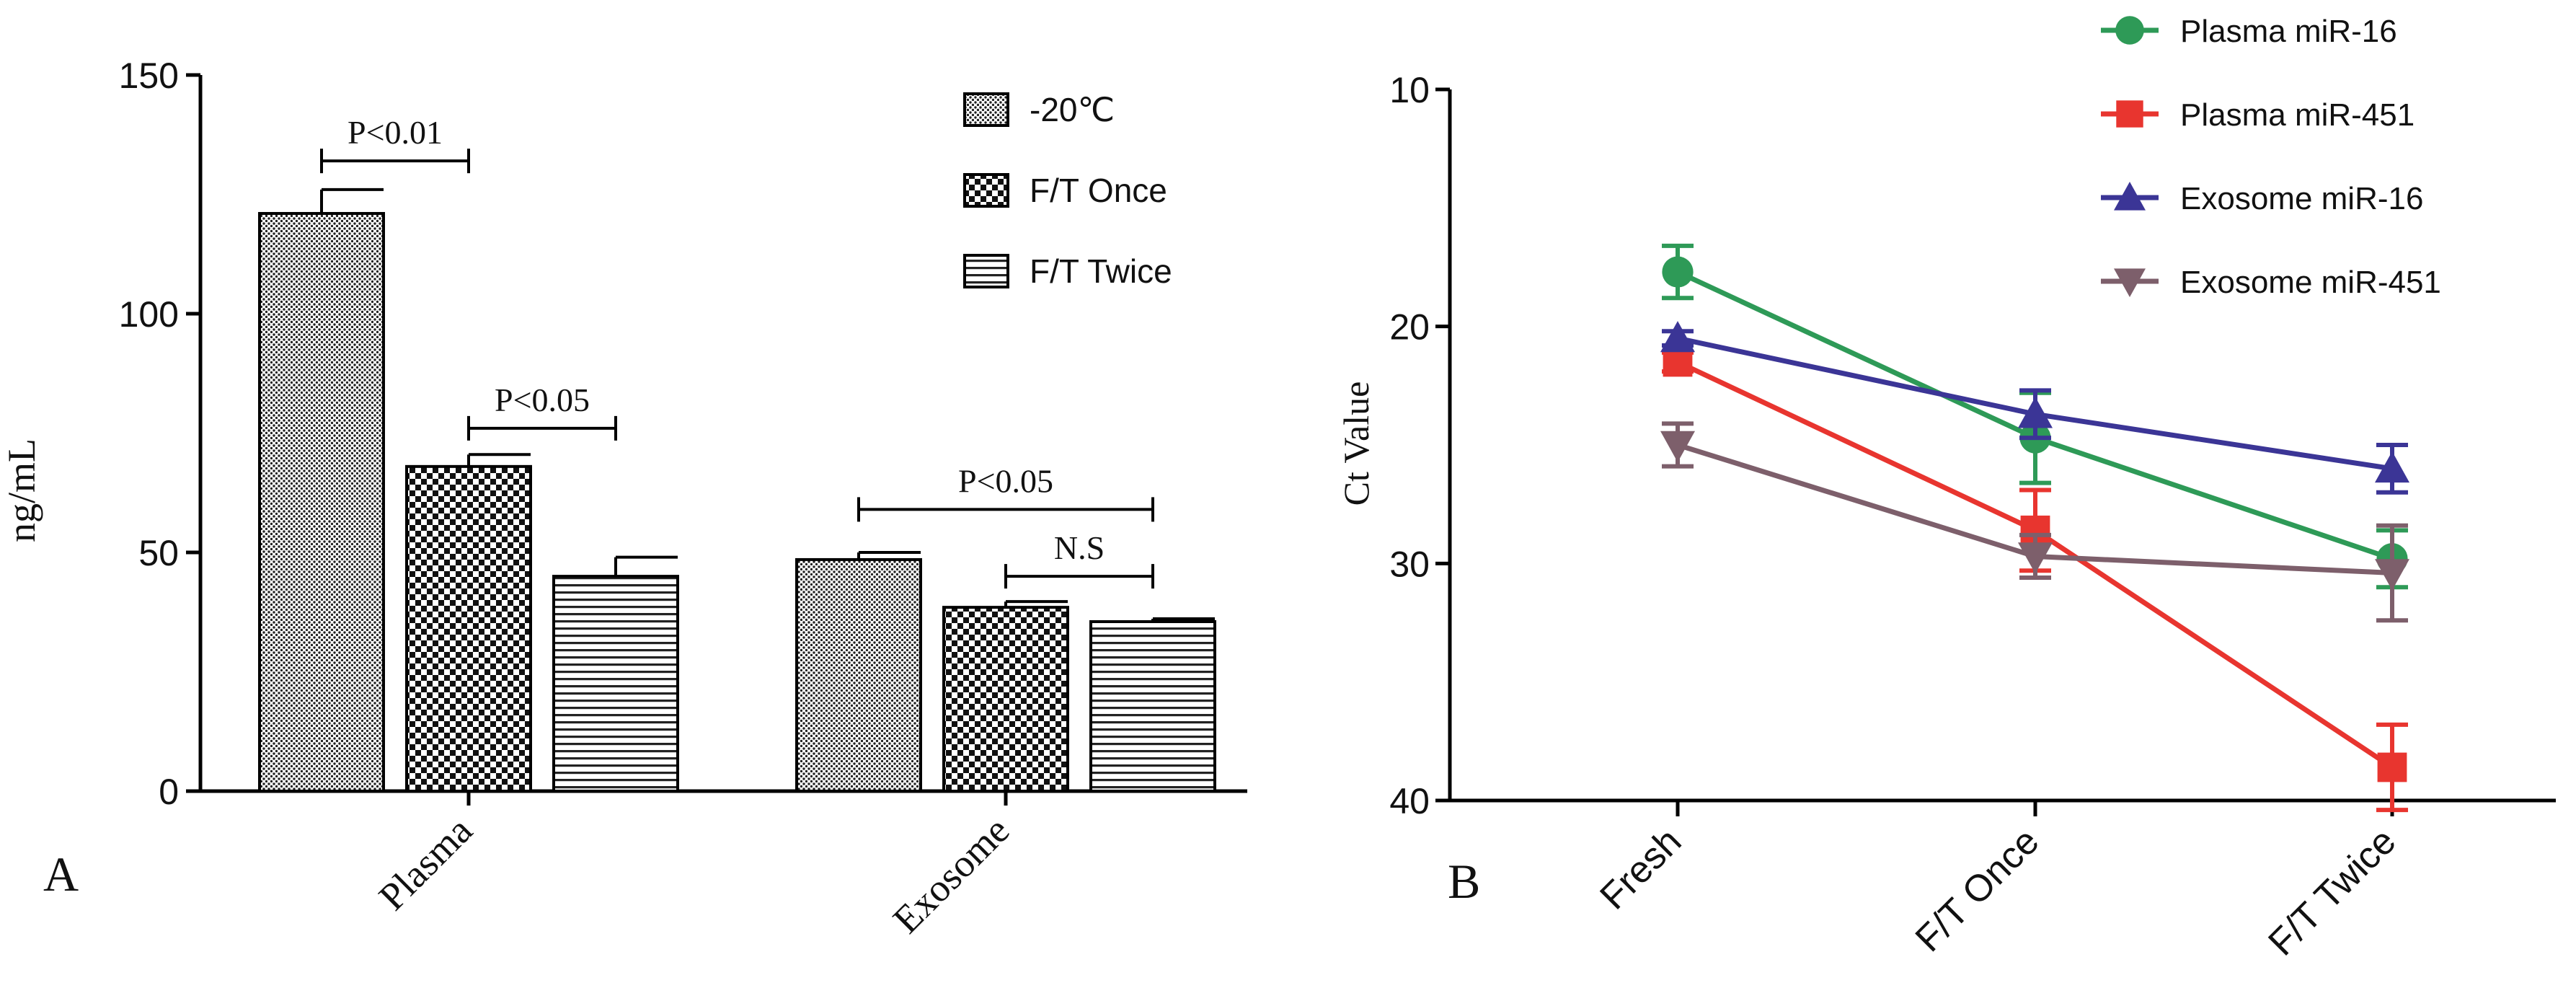 This screenshot has width=2576, height=988. What do you see at coordinates (426, 863) in the screenshot?
I see `panel-a-xtick-label: Plasma` at bounding box center [426, 863].